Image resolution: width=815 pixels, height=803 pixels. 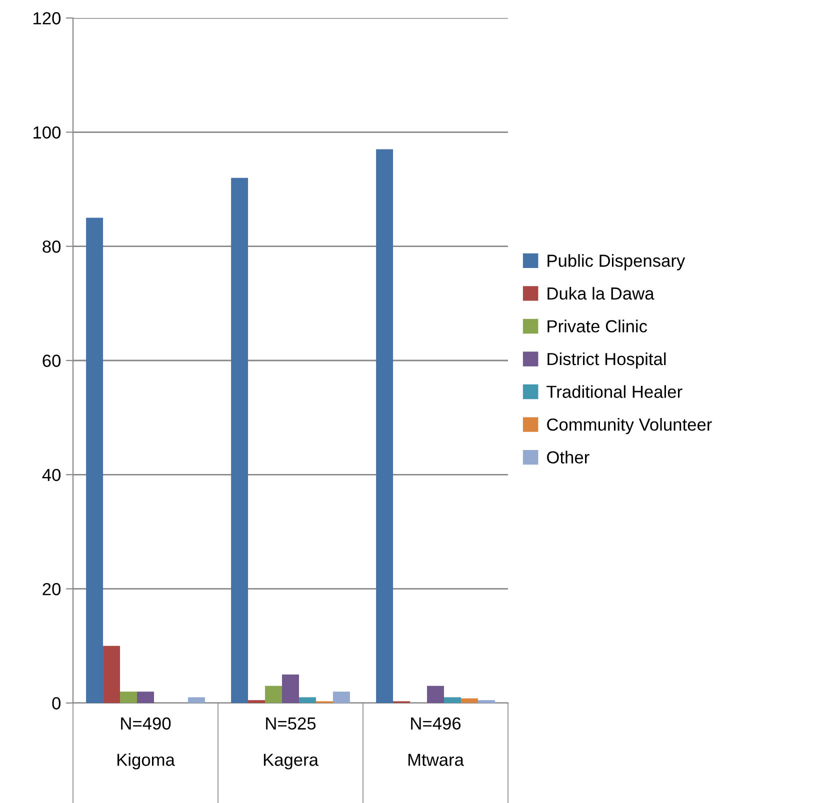 I want to click on legend-label: Private Clinic, so click(x=598, y=326).